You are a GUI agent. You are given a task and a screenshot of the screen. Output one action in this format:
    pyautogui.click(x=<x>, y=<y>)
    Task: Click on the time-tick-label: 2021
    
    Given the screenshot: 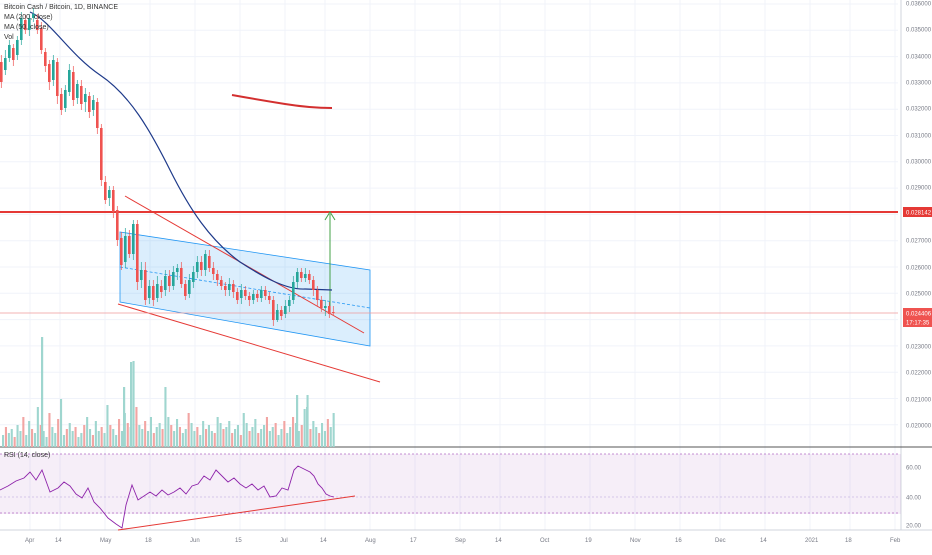 What is the action you would take?
    pyautogui.click(x=812, y=541)
    